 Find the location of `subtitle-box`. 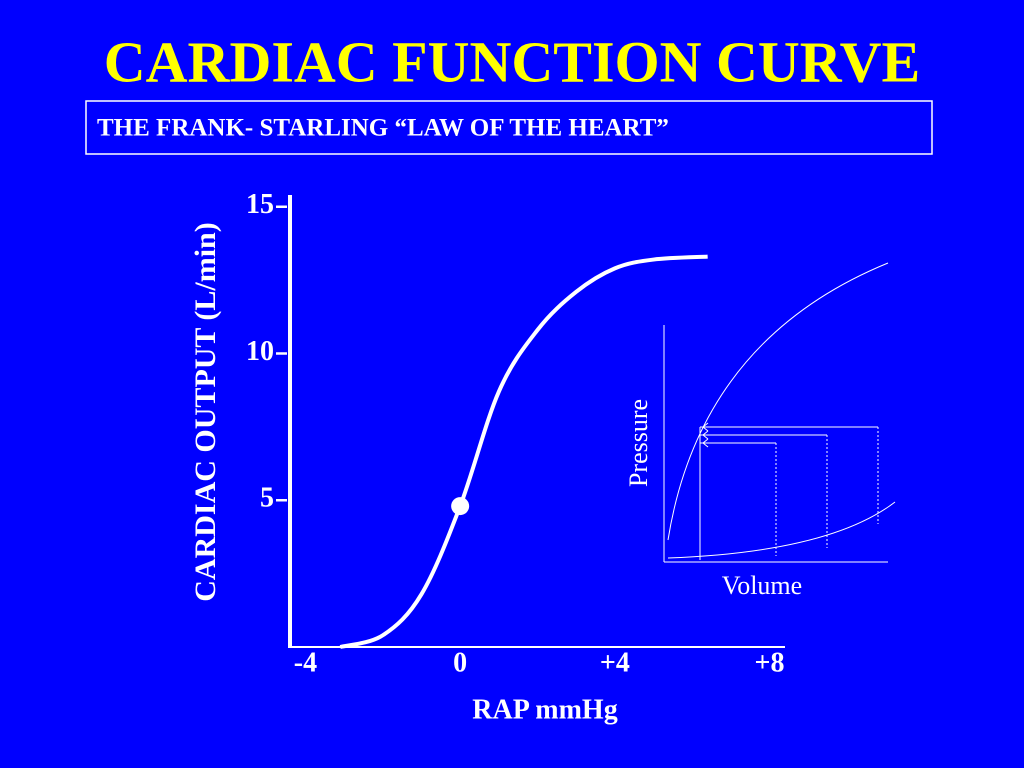

subtitle-box is located at coordinates (509, 127).